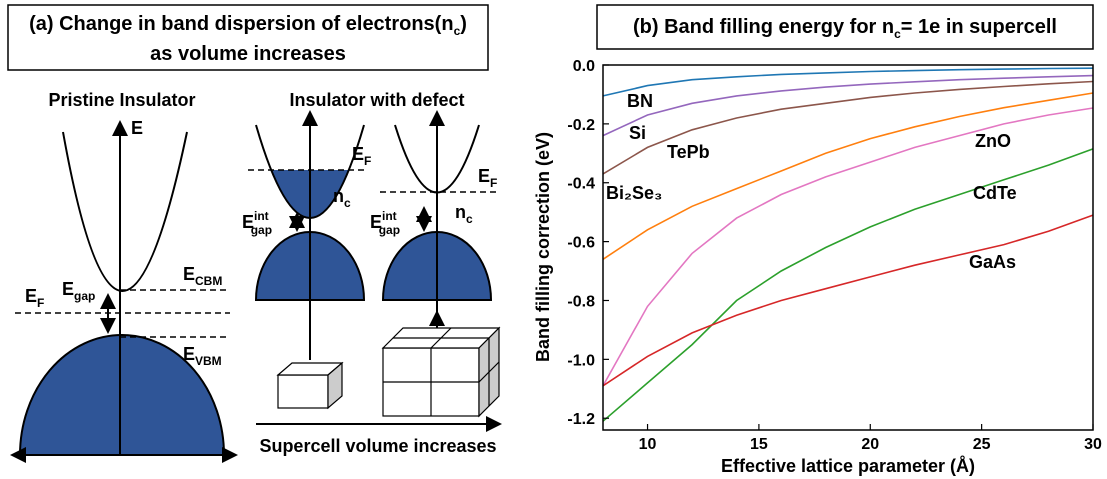 The height and width of the screenshot is (479, 1107). What do you see at coordinates (248, 54) in the screenshot?
I see `panel-title-line: as volume increases` at bounding box center [248, 54].